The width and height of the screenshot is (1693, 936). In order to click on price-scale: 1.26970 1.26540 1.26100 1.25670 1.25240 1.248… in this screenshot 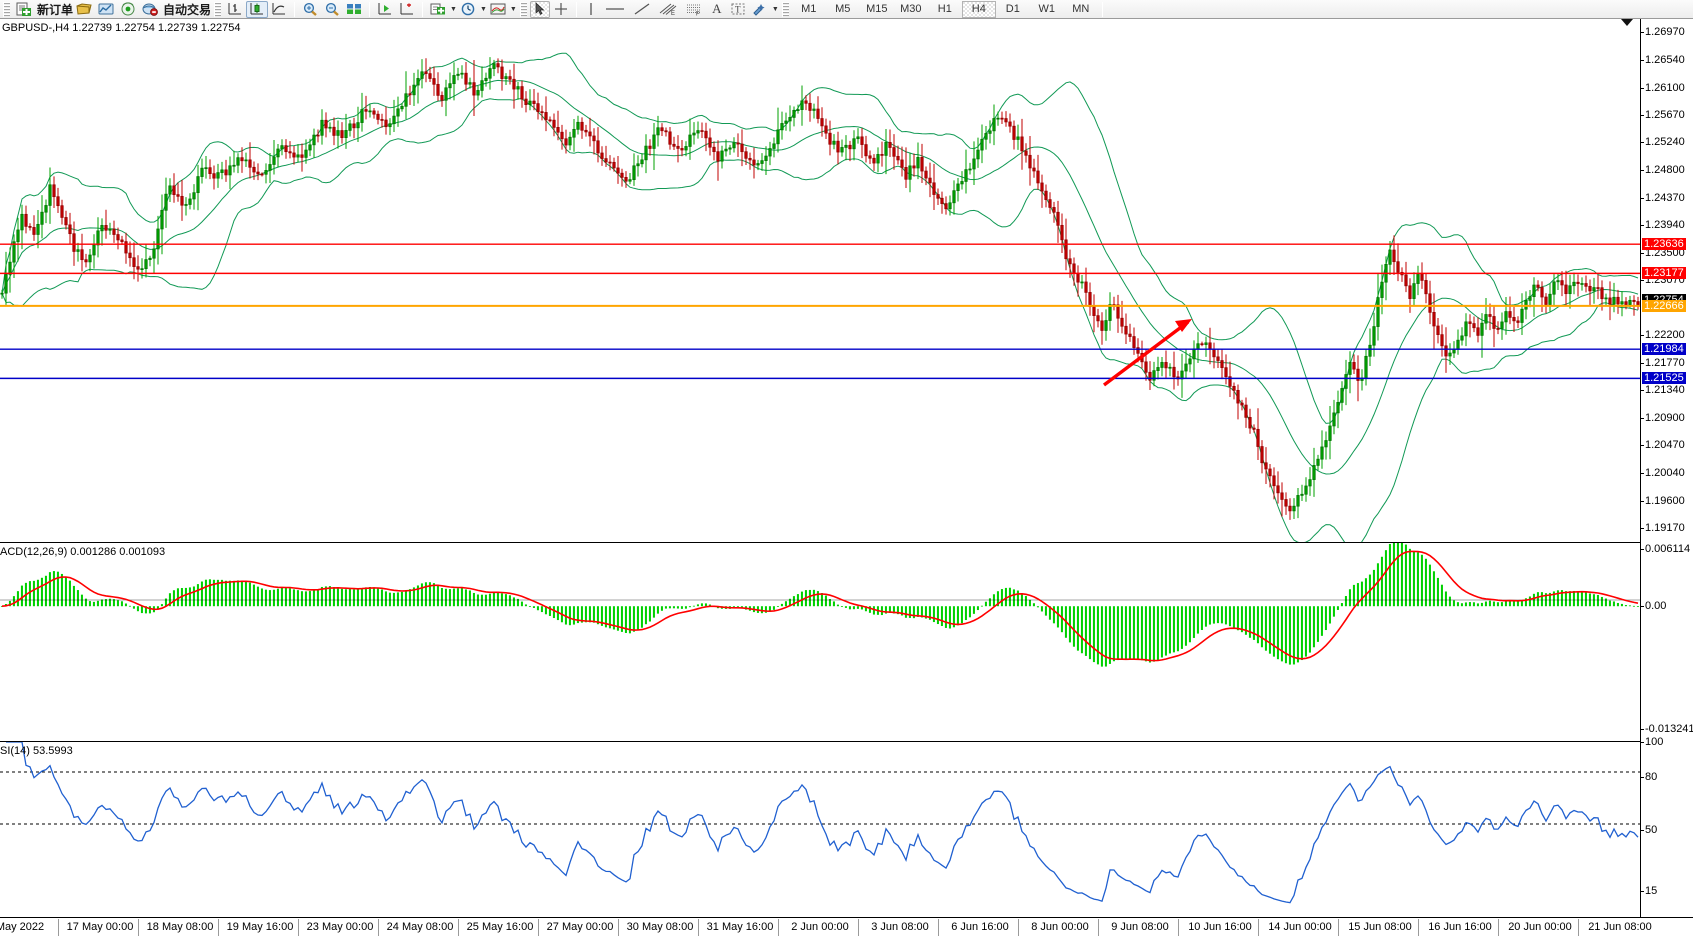, I will do `click(1666, 468)`.